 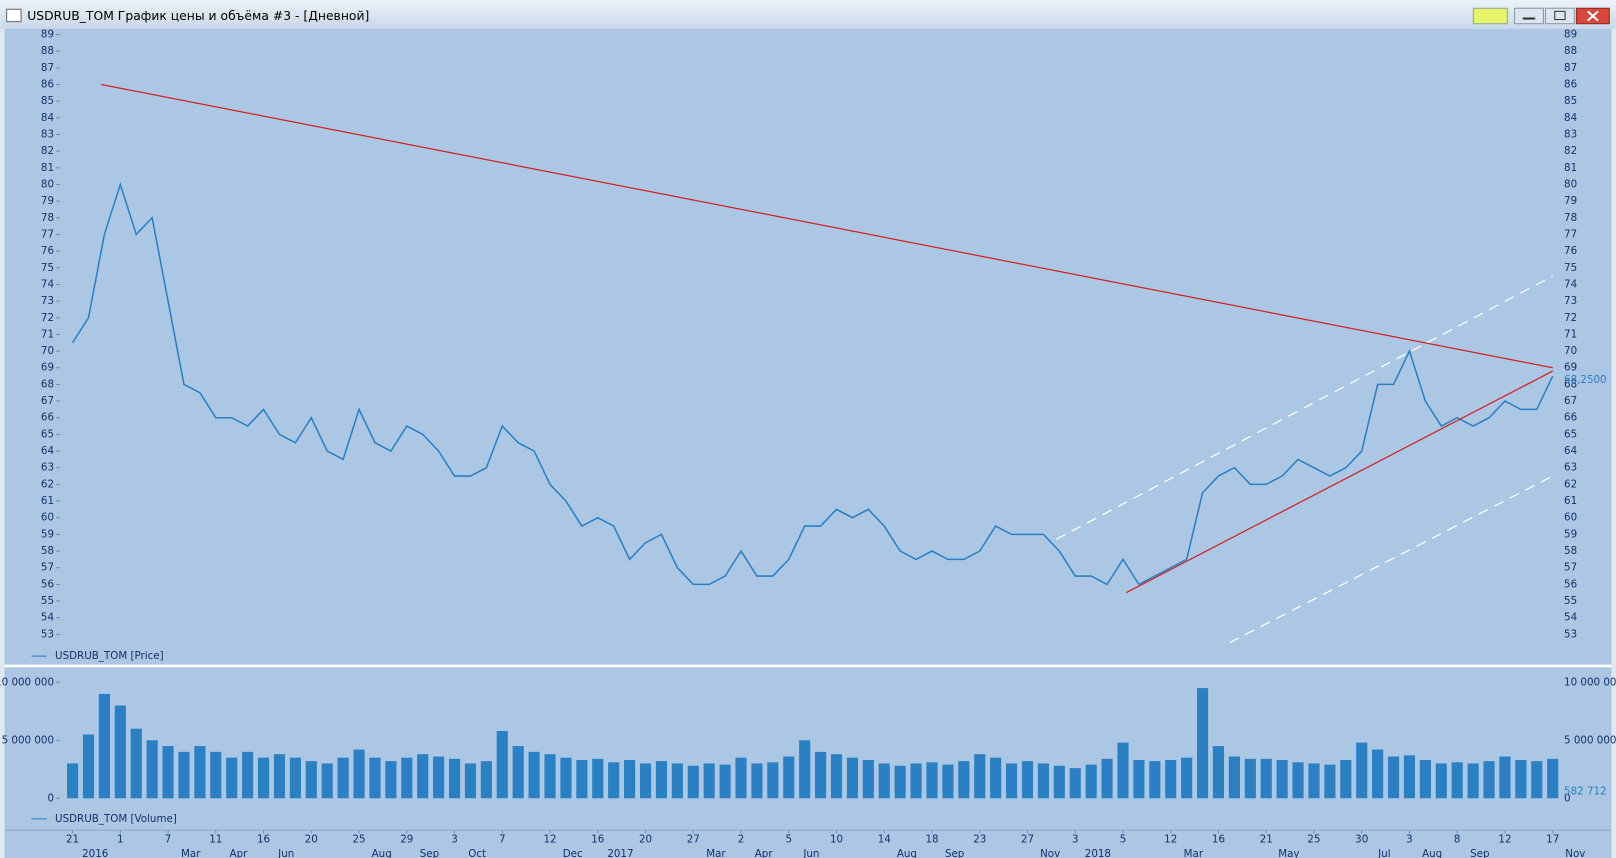 What do you see at coordinates (1075, 839) in the screenshot?
I see `x-tick-label: 3` at bounding box center [1075, 839].